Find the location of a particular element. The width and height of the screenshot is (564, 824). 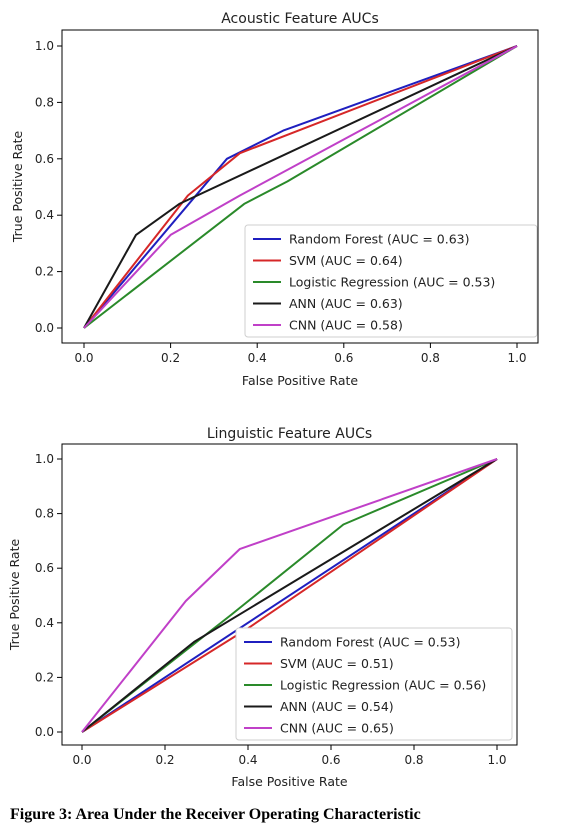

legend-entry: CNN (AUC = 0.58) is located at coordinates (346, 325).